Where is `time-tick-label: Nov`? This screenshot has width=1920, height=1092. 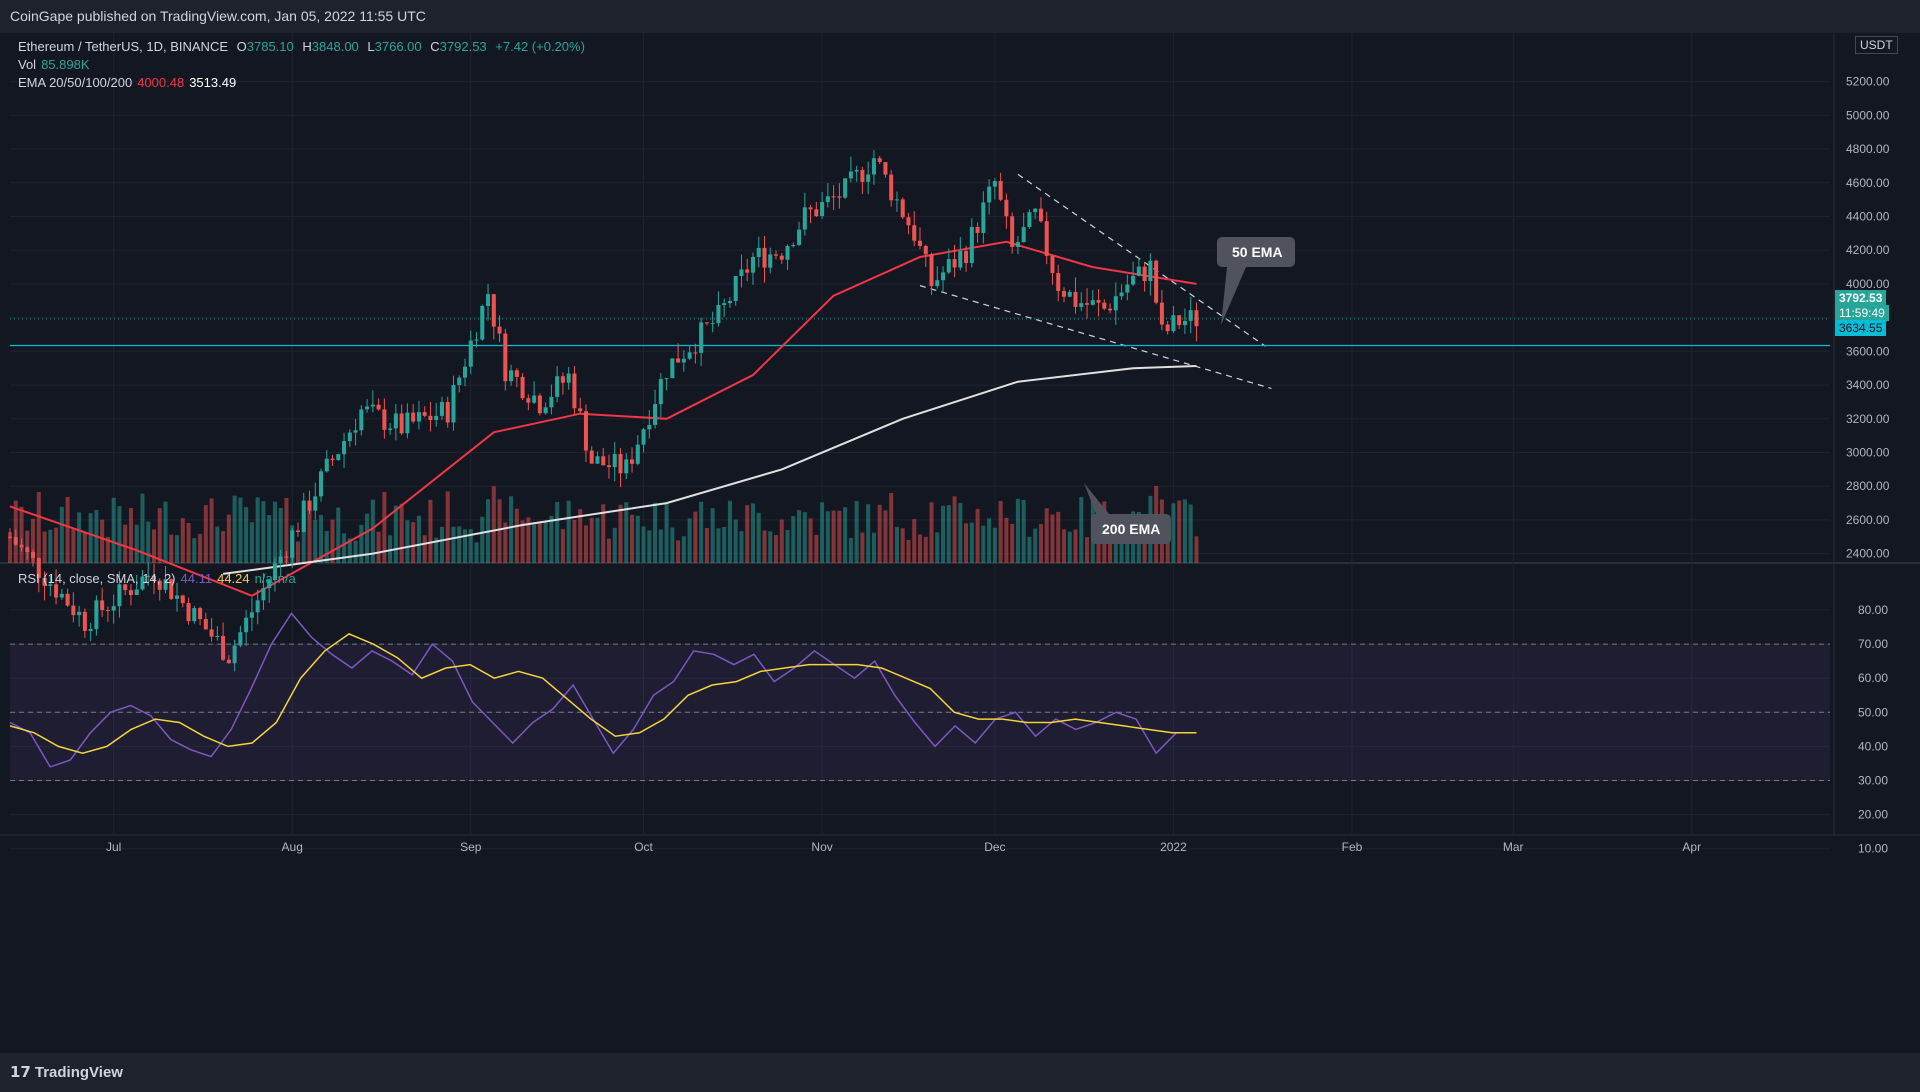
time-tick-label: Nov is located at coordinates (821, 847).